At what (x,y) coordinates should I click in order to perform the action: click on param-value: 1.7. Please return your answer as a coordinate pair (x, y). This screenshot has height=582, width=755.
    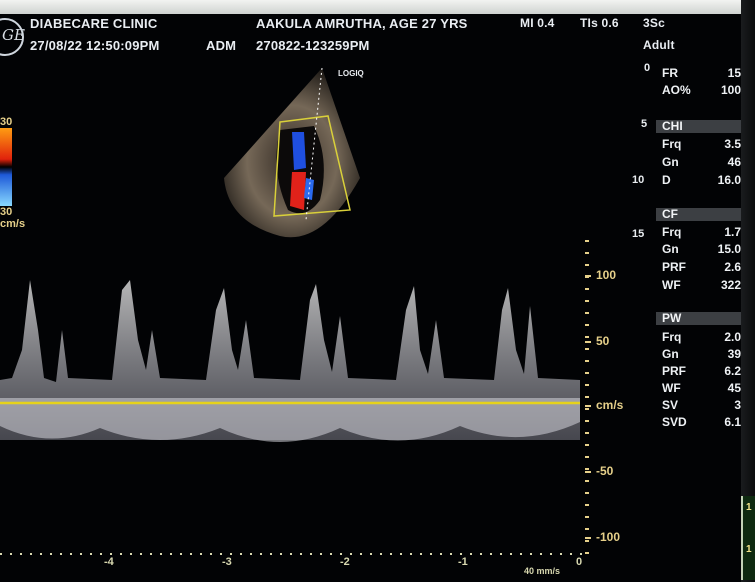
    Looking at the image, I should click on (732, 232).